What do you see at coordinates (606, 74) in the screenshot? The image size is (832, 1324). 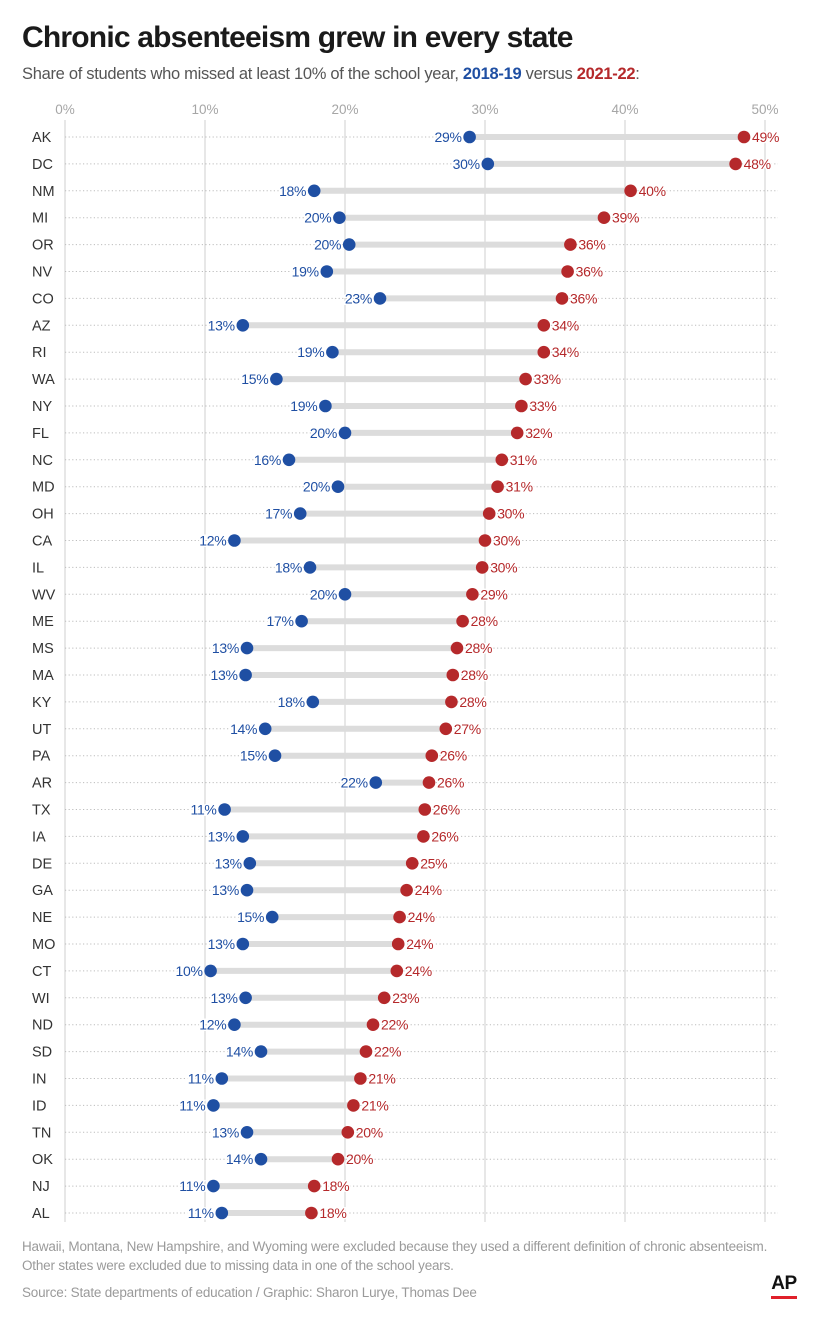 I see `subtitle-year-2021: 2021-22` at bounding box center [606, 74].